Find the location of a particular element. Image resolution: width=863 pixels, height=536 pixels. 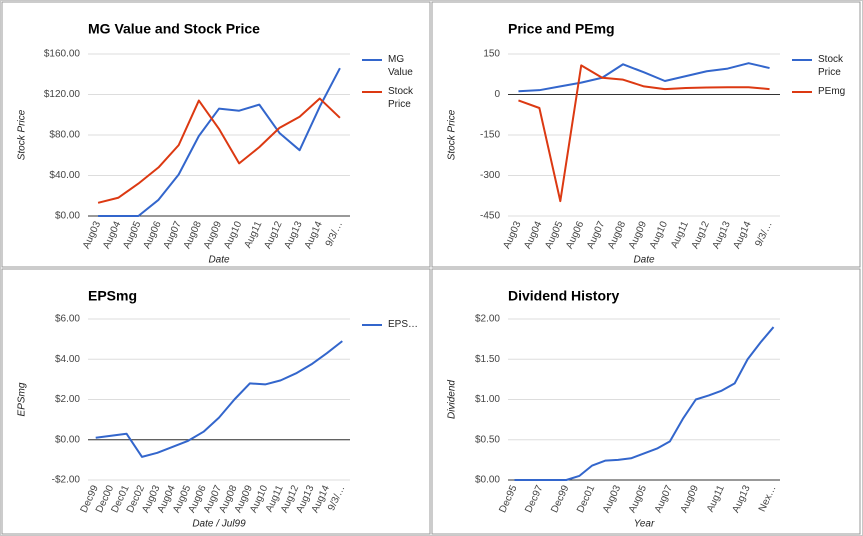

legend-entry: MG Value is located at coordinates (400, 66).